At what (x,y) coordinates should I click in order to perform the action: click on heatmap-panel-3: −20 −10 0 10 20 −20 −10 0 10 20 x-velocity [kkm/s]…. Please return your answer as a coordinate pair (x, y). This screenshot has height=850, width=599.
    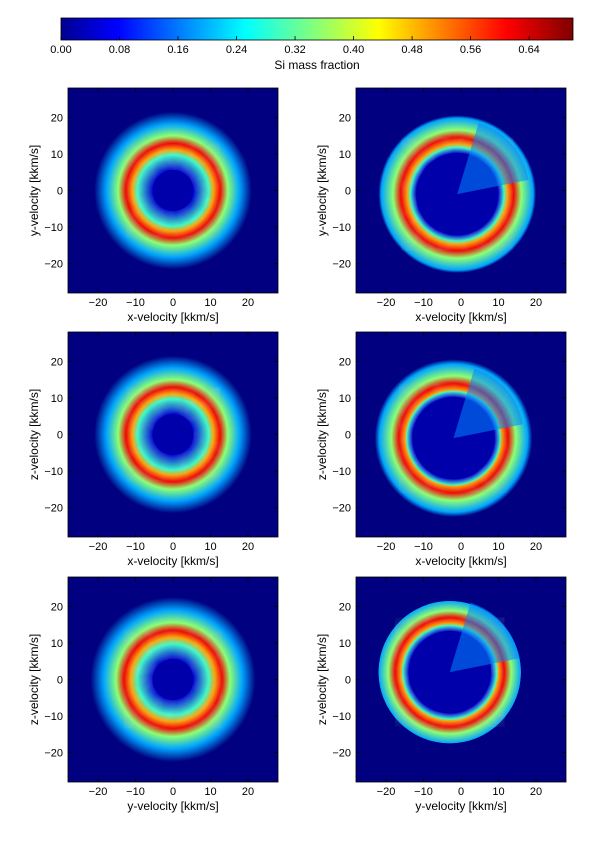
    Looking at the image, I should click on (153, 449).